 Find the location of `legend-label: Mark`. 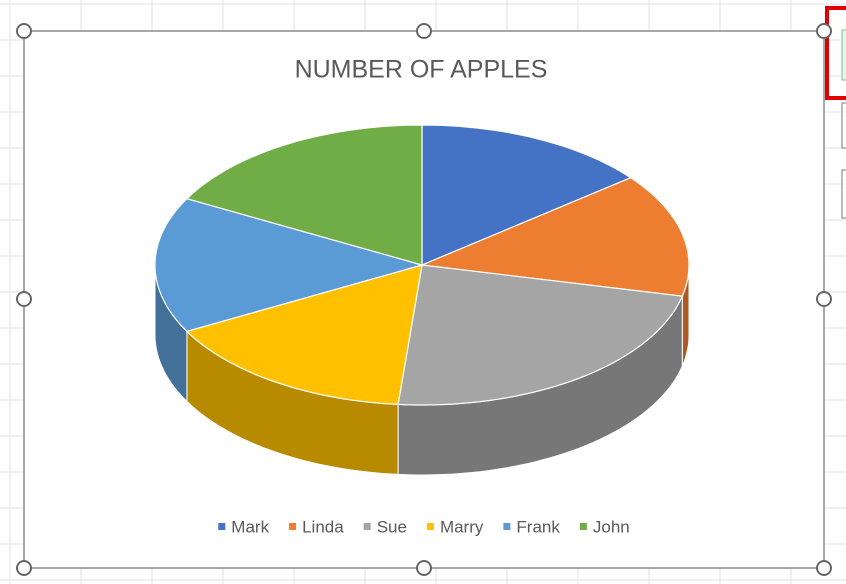

legend-label: Mark is located at coordinates (250, 526).